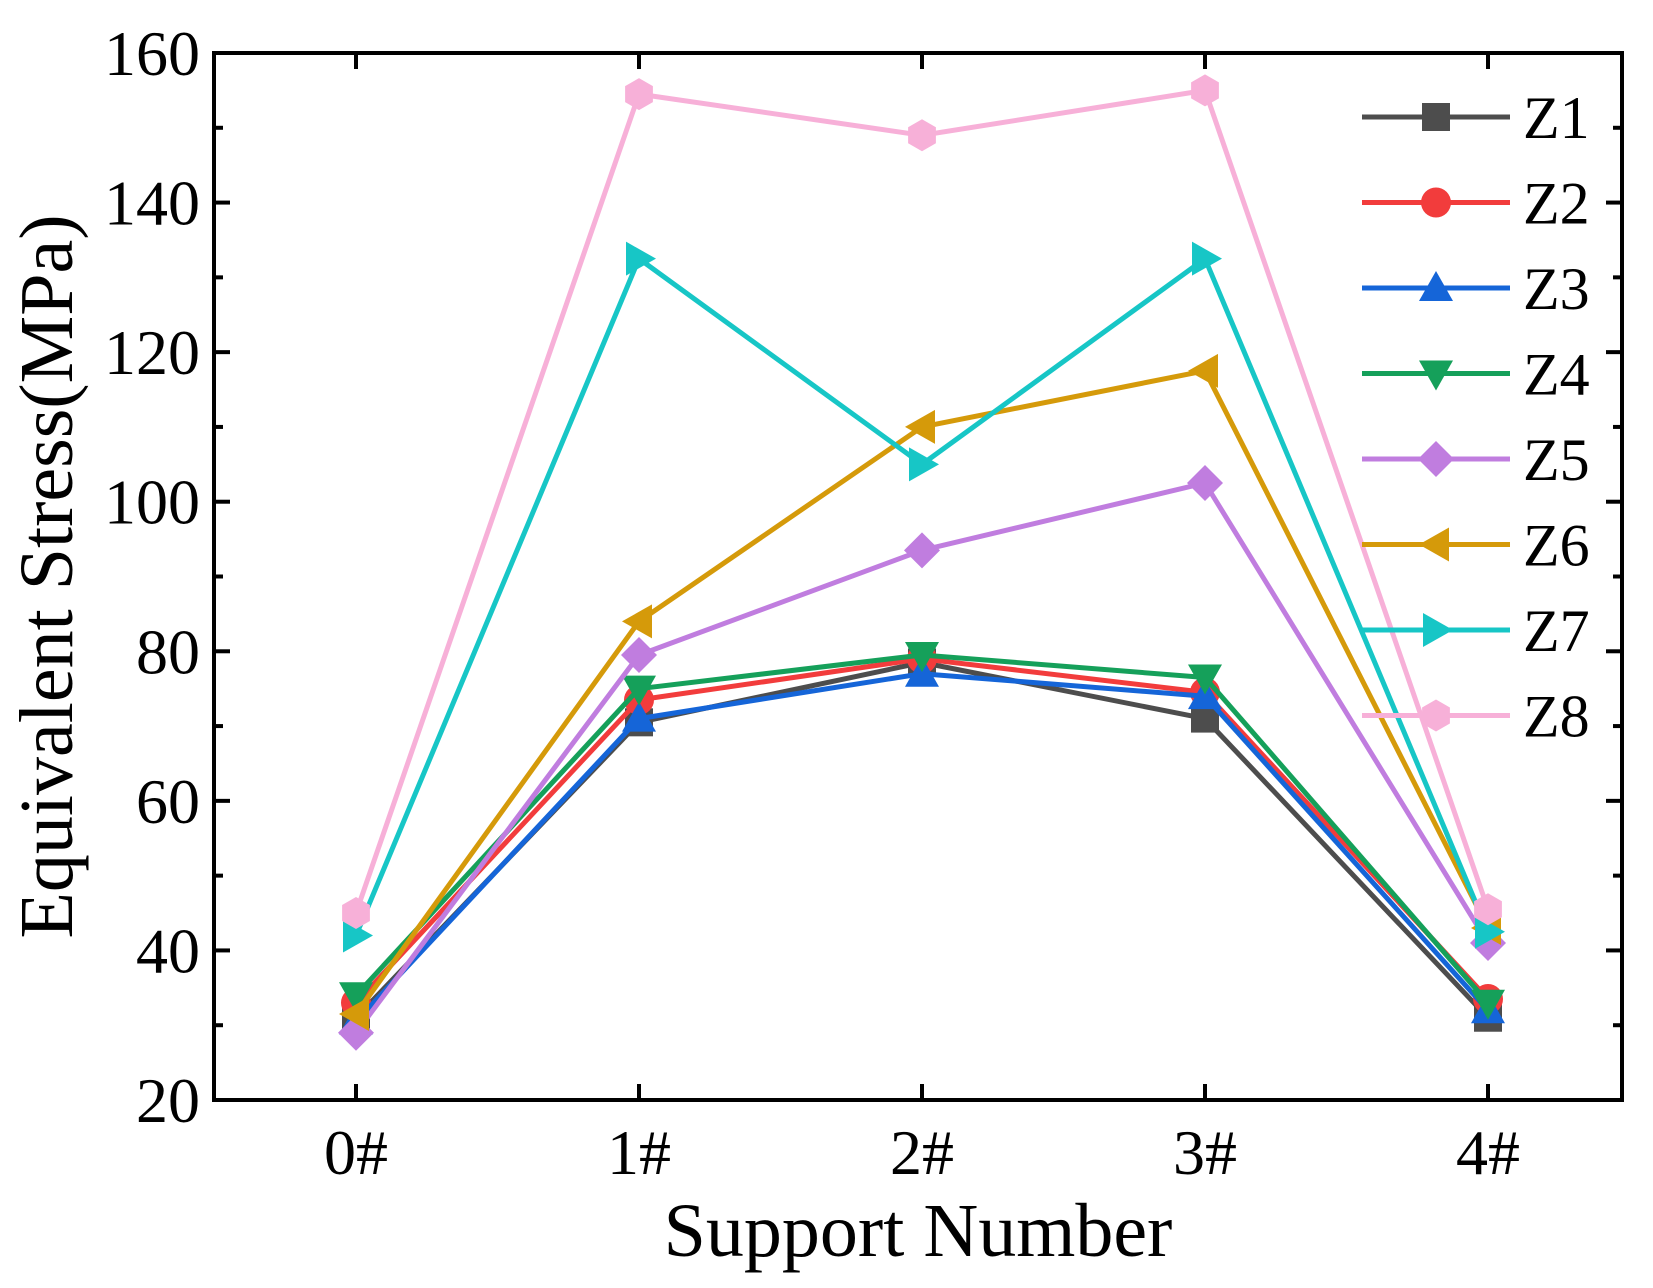 The image size is (1653, 1288). What do you see at coordinates (1556, 631) in the screenshot?
I see `legend-label: Z7` at bounding box center [1556, 631].